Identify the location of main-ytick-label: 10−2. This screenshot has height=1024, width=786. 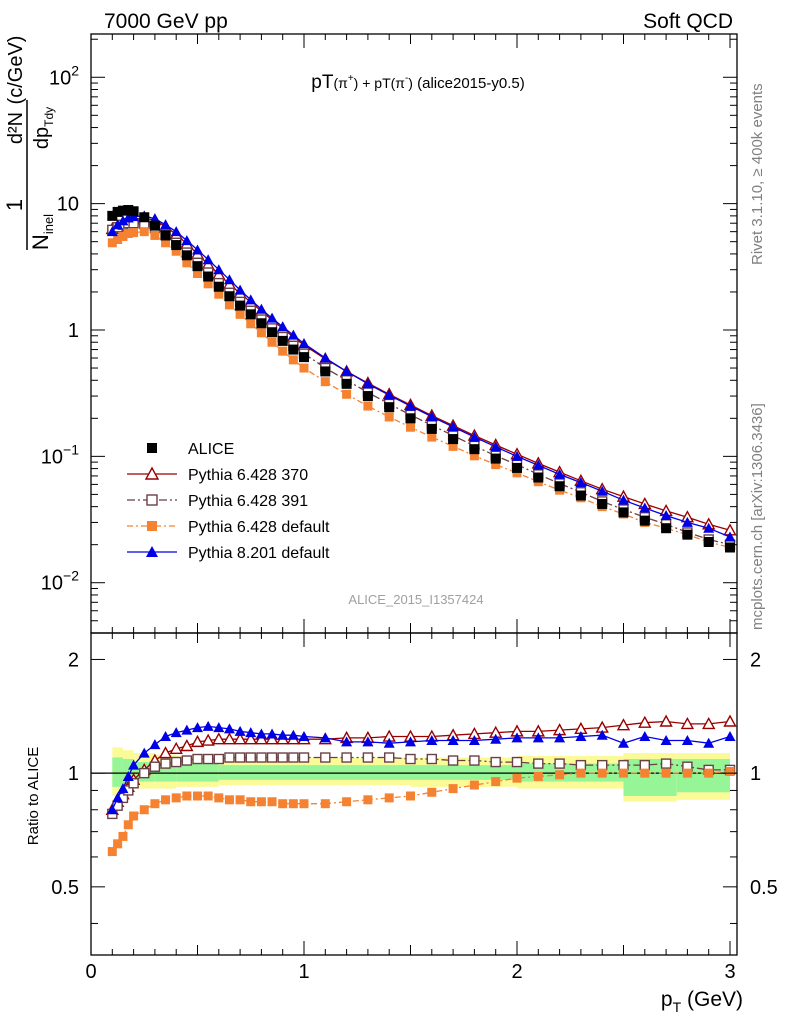
(60, 581).